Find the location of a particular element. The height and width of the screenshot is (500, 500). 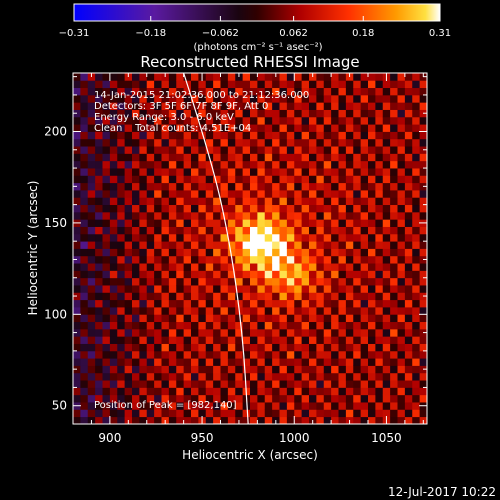

colorbar-tick-label: −0.062 is located at coordinates (220, 33).